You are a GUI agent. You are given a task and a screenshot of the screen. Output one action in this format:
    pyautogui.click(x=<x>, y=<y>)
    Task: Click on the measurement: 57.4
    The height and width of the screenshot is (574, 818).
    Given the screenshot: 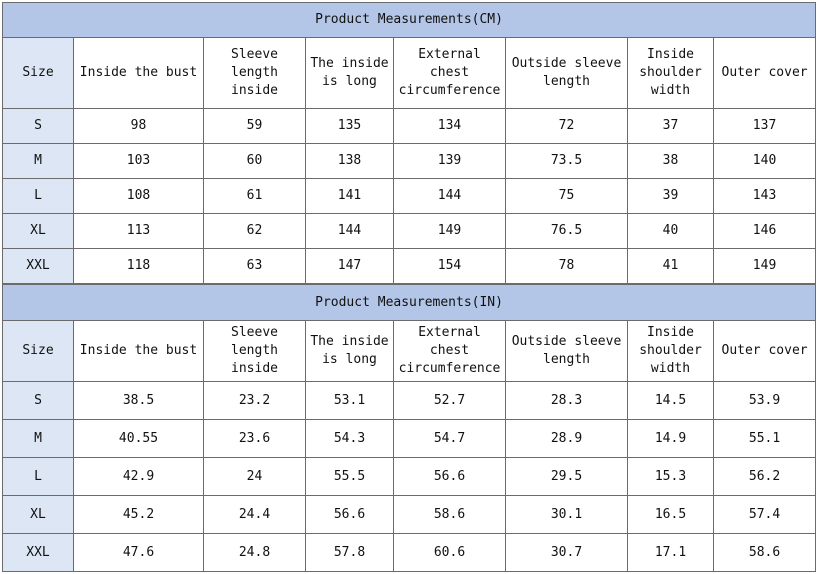 What is the action you would take?
    pyautogui.click(x=764, y=514)
    